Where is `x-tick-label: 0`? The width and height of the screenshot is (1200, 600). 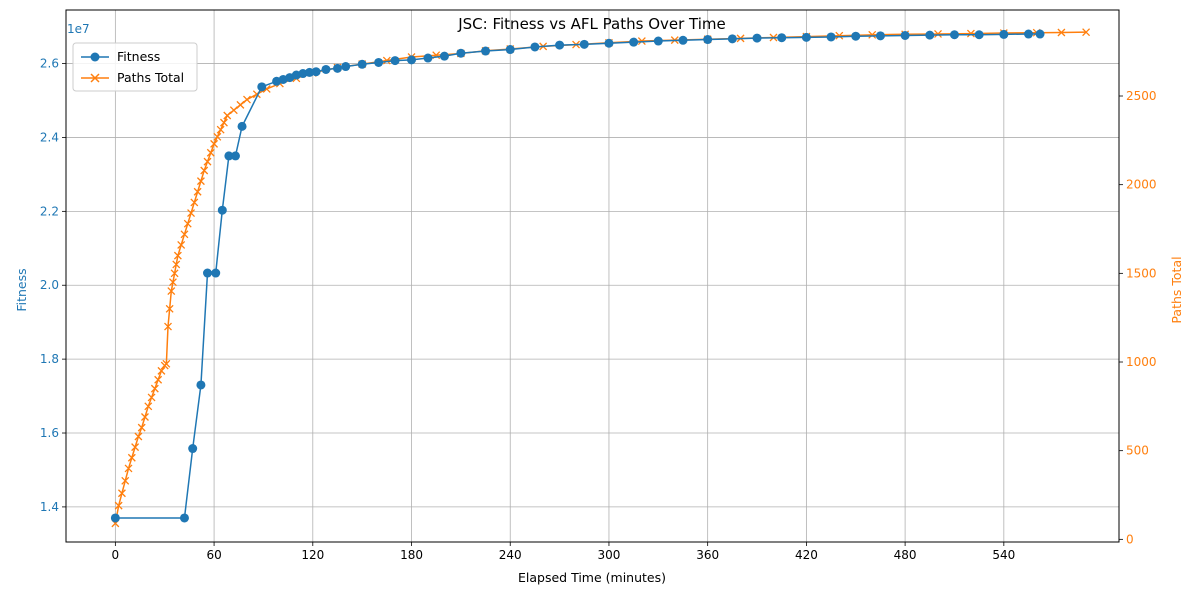 x-tick-label: 0 is located at coordinates (116, 555).